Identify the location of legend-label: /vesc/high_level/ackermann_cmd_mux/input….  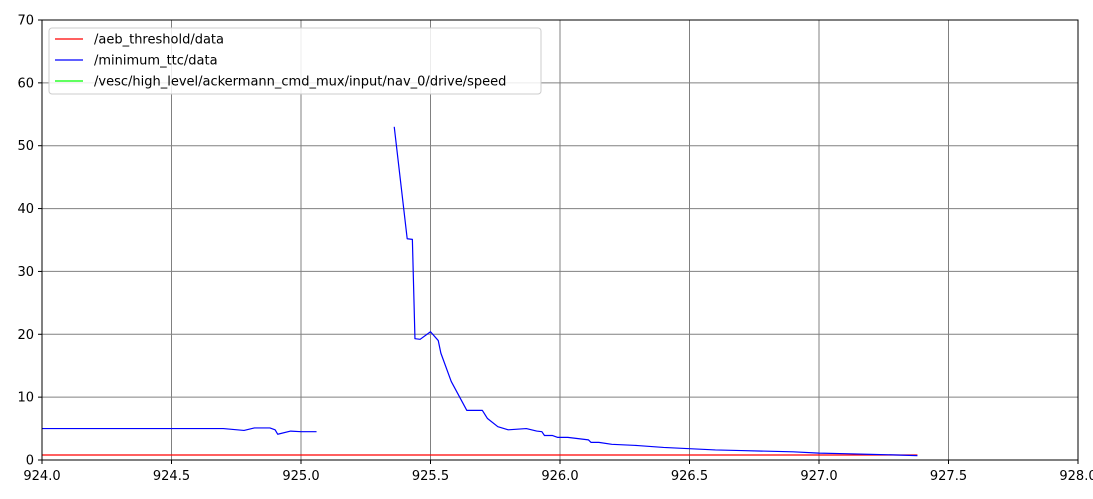
(300, 82).